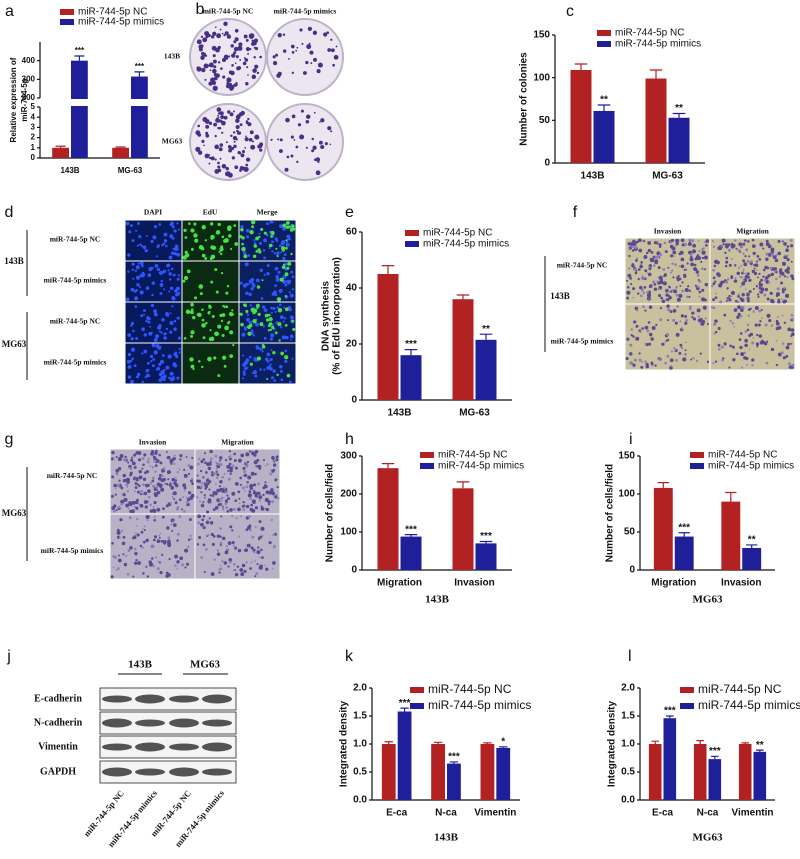  I want to click on label: miR-744-5p NC, so click(72, 475).